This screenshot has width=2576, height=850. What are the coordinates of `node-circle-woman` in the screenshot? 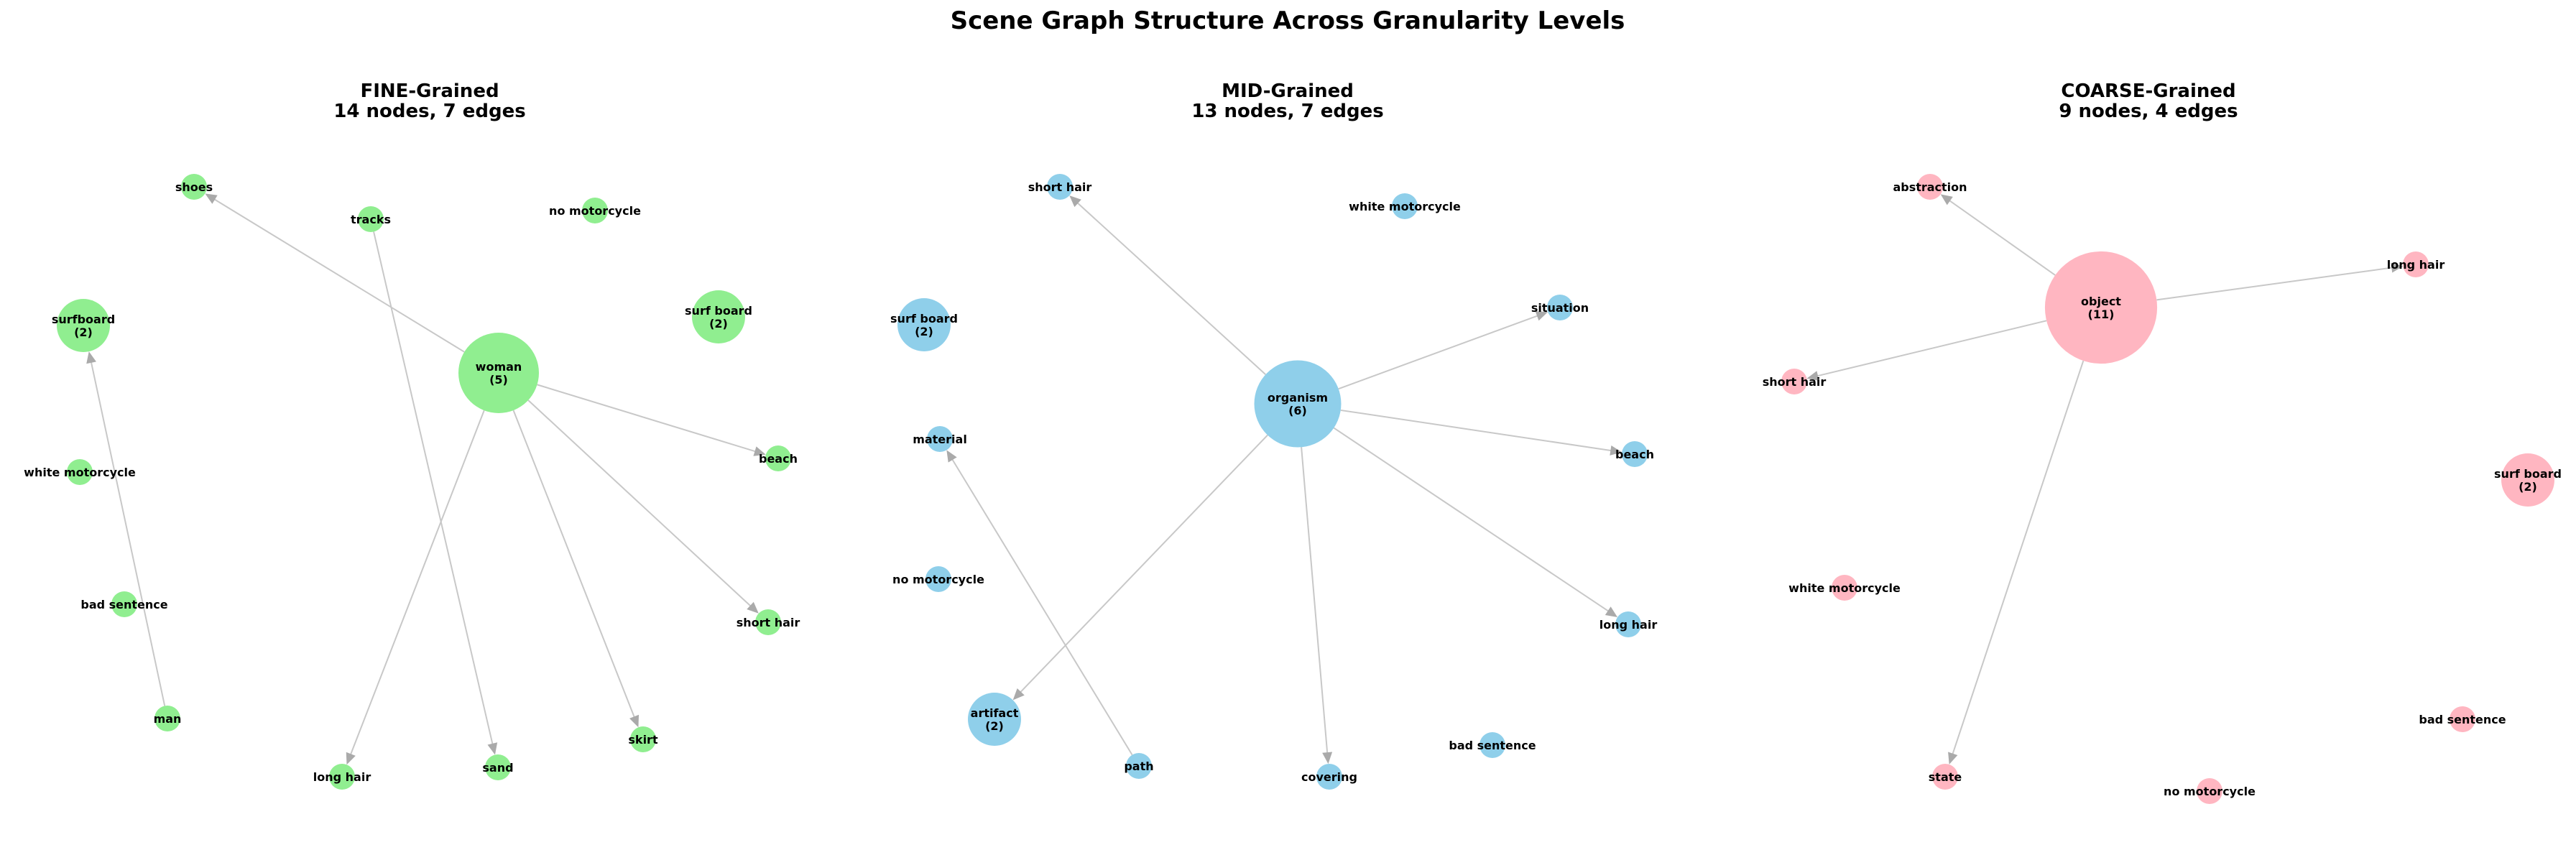 It's located at (498, 373).